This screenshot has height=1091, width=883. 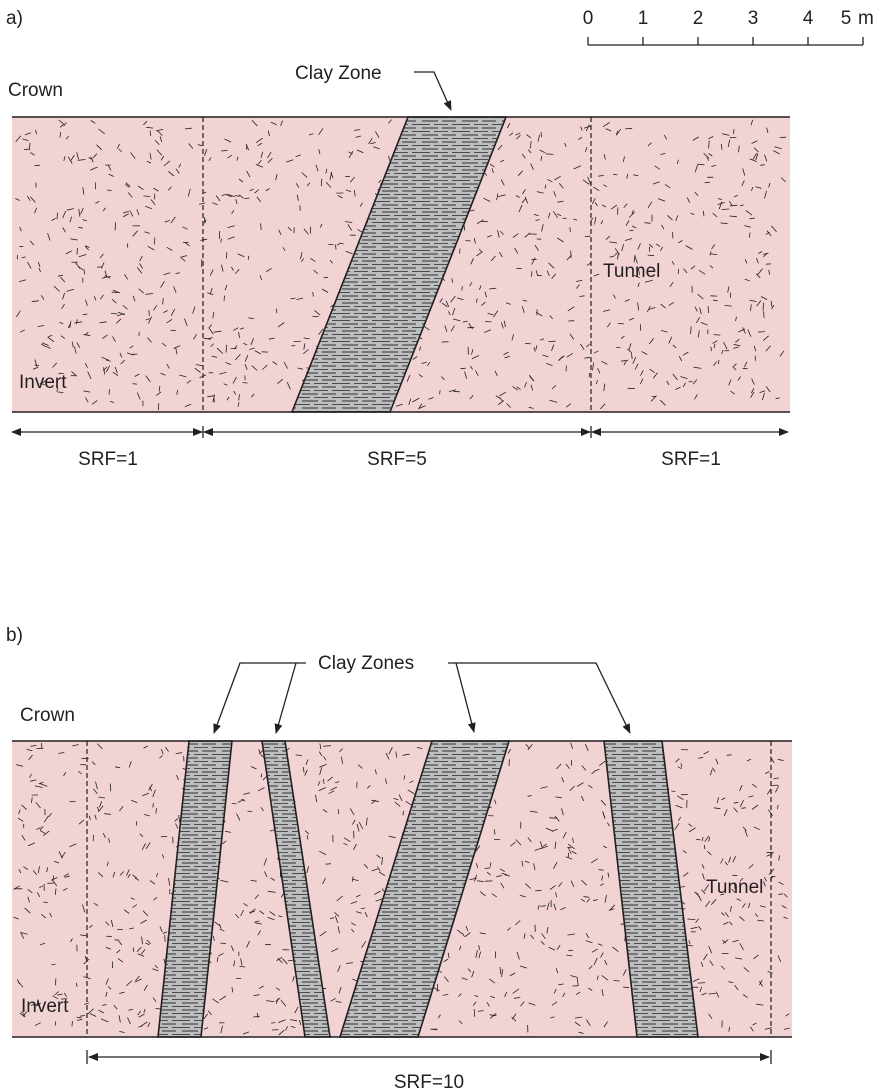 What do you see at coordinates (14, 635) in the screenshot?
I see `panel-b-label: b)` at bounding box center [14, 635].